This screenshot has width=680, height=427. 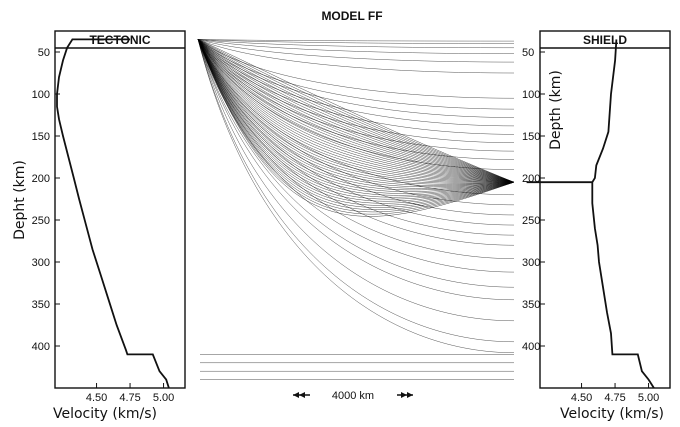 What do you see at coordinates (581, 398) in the screenshot?
I see `right-xtick-label: 4.50` at bounding box center [581, 398].